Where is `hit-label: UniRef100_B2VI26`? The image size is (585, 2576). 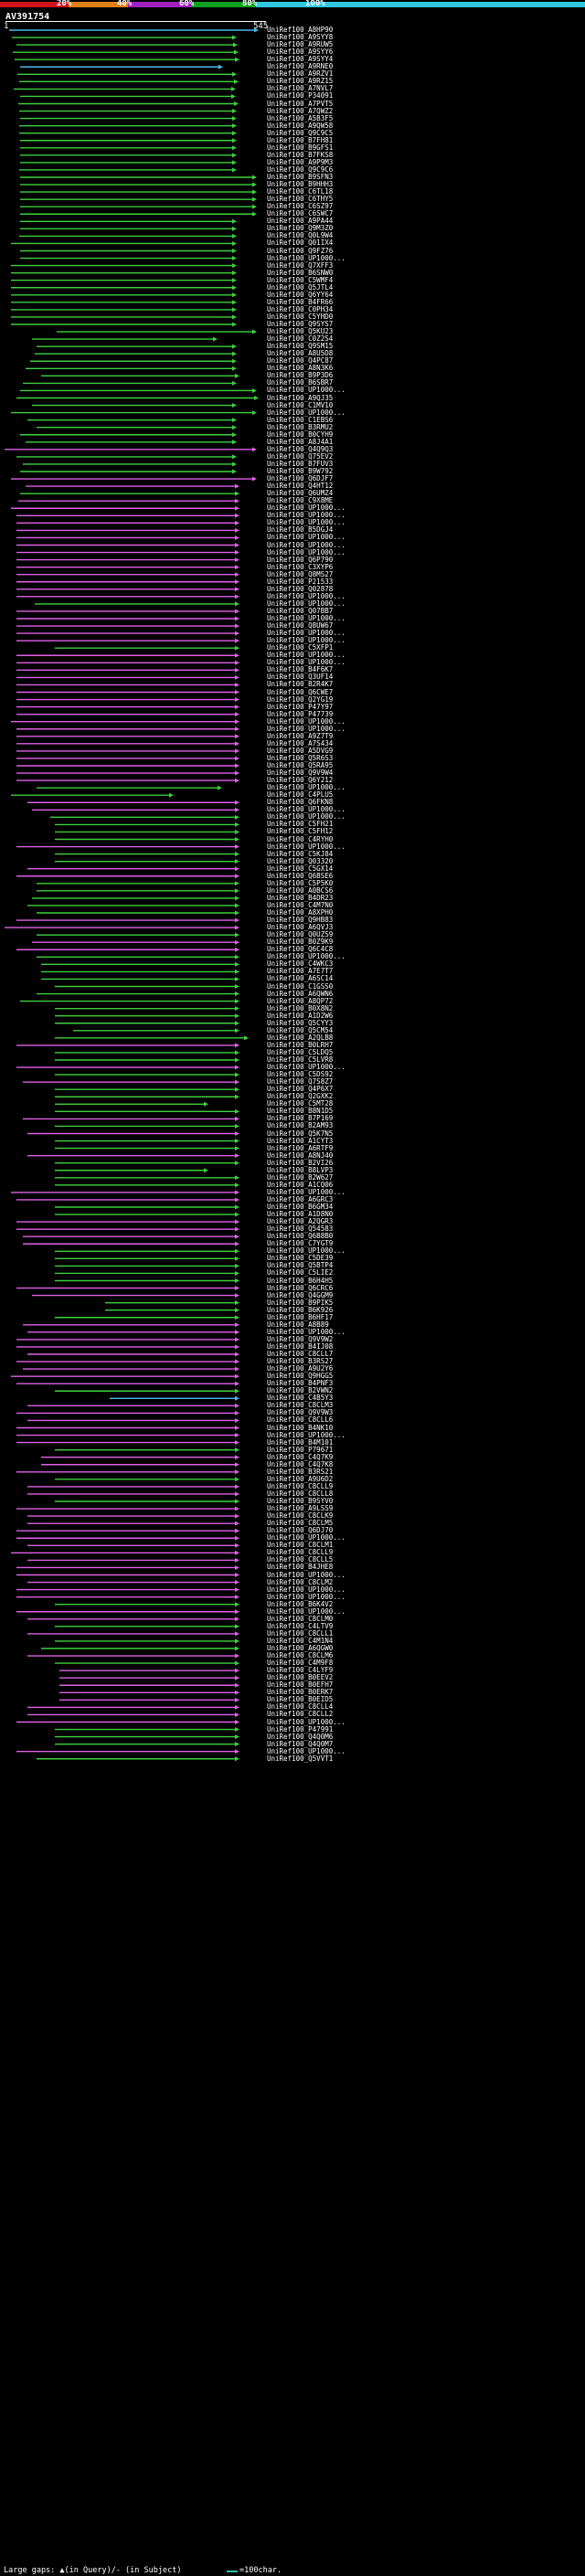 hit-label: UniRef100_B2VI26 is located at coordinates (300, 1162).